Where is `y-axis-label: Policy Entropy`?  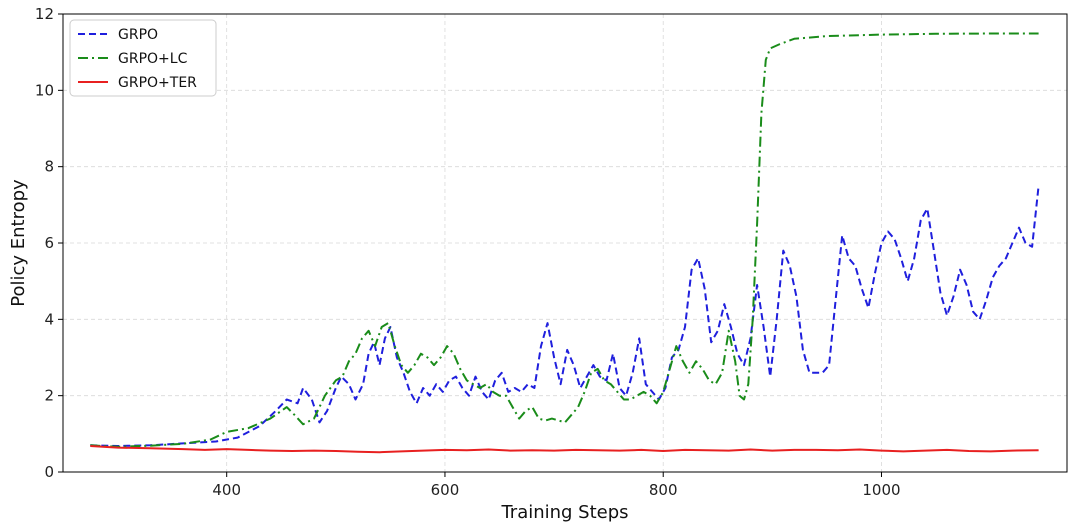 y-axis-label: Policy Entropy is located at coordinates (18, 243).